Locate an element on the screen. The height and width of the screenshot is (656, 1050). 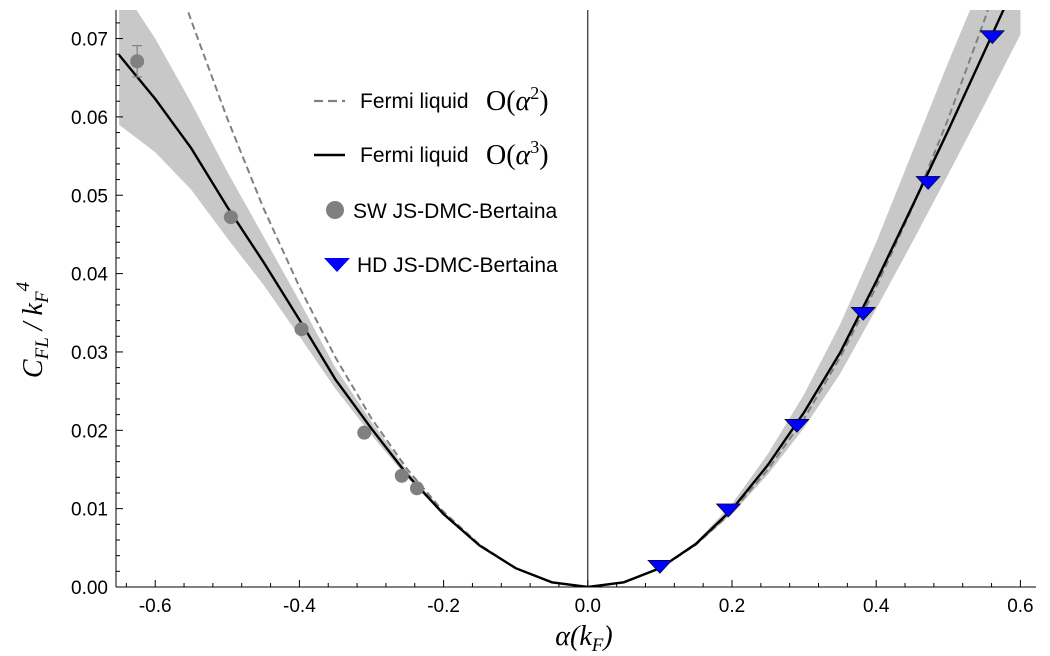
legend-label-sw: SW JS-DMC-Bertaina is located at coordinates (455, 211).